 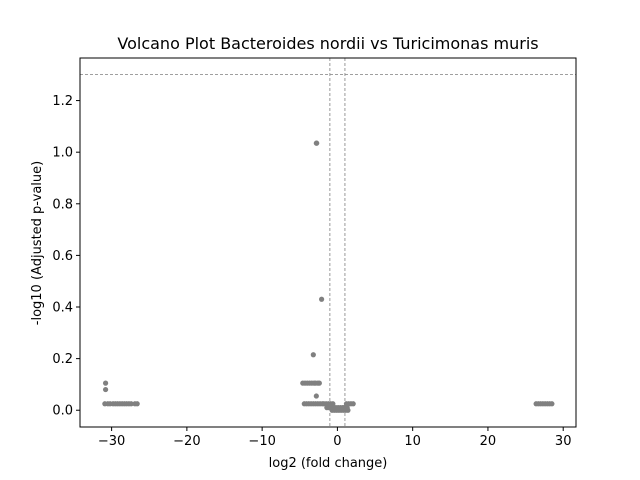 I want to click on x-axis-ticks: −30 −20 −10 0 10 20 30, so click(x=335, y=438).